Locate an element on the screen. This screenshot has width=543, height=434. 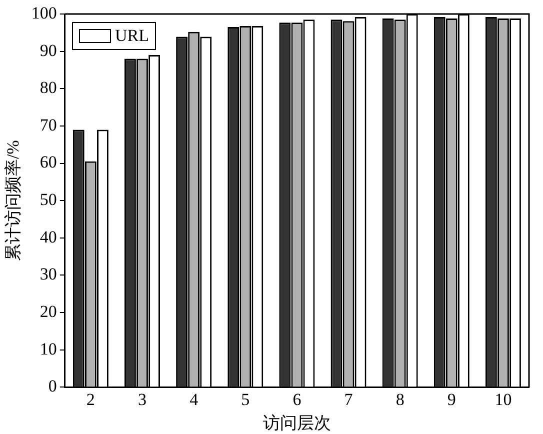
x-tick-label: 2 is located at coordinates (90, 399).